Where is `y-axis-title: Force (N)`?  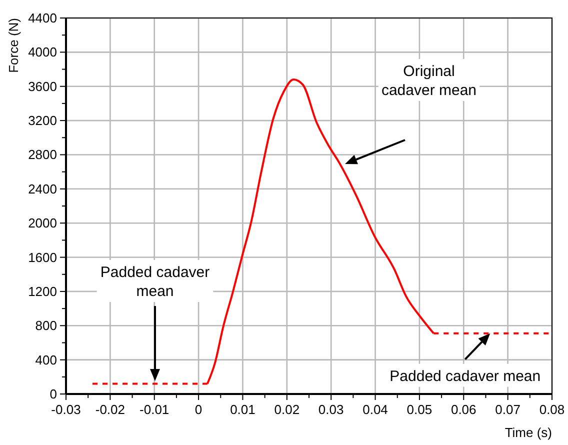 y-axis-title: Force (N) is located at coordinates (13, 45).